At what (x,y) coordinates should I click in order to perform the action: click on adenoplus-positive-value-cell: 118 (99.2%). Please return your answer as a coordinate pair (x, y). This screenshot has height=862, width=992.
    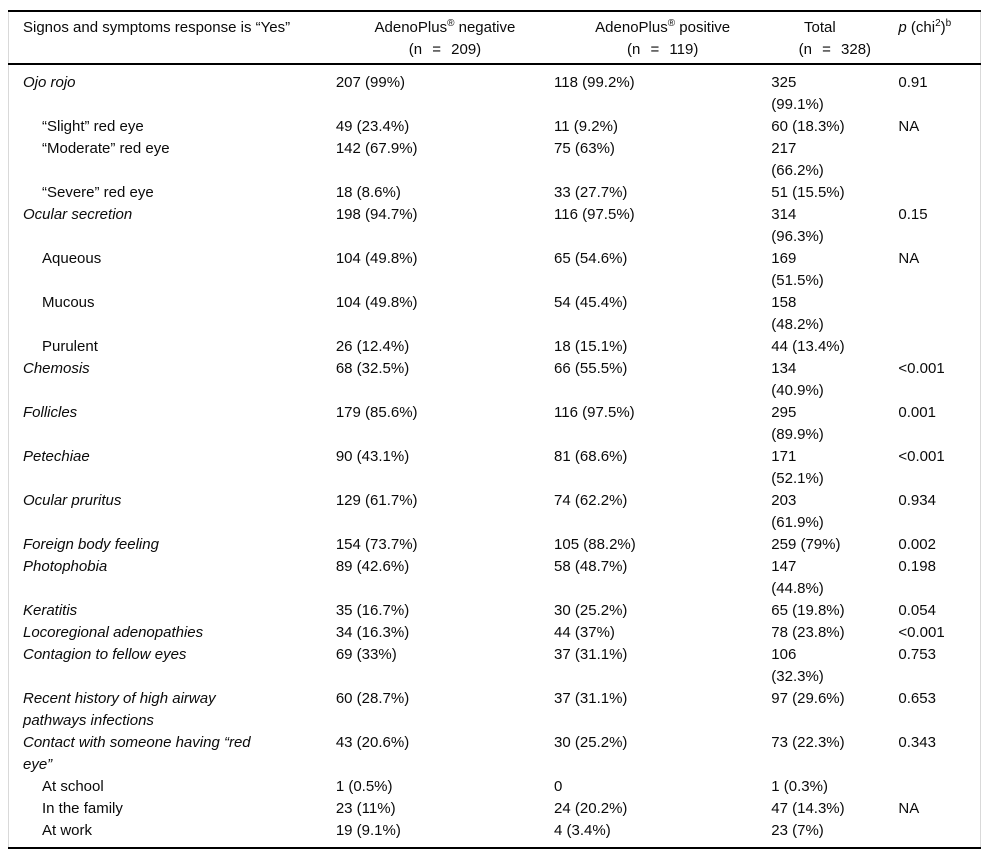
    Looking at the image, I should click on (594, 82).